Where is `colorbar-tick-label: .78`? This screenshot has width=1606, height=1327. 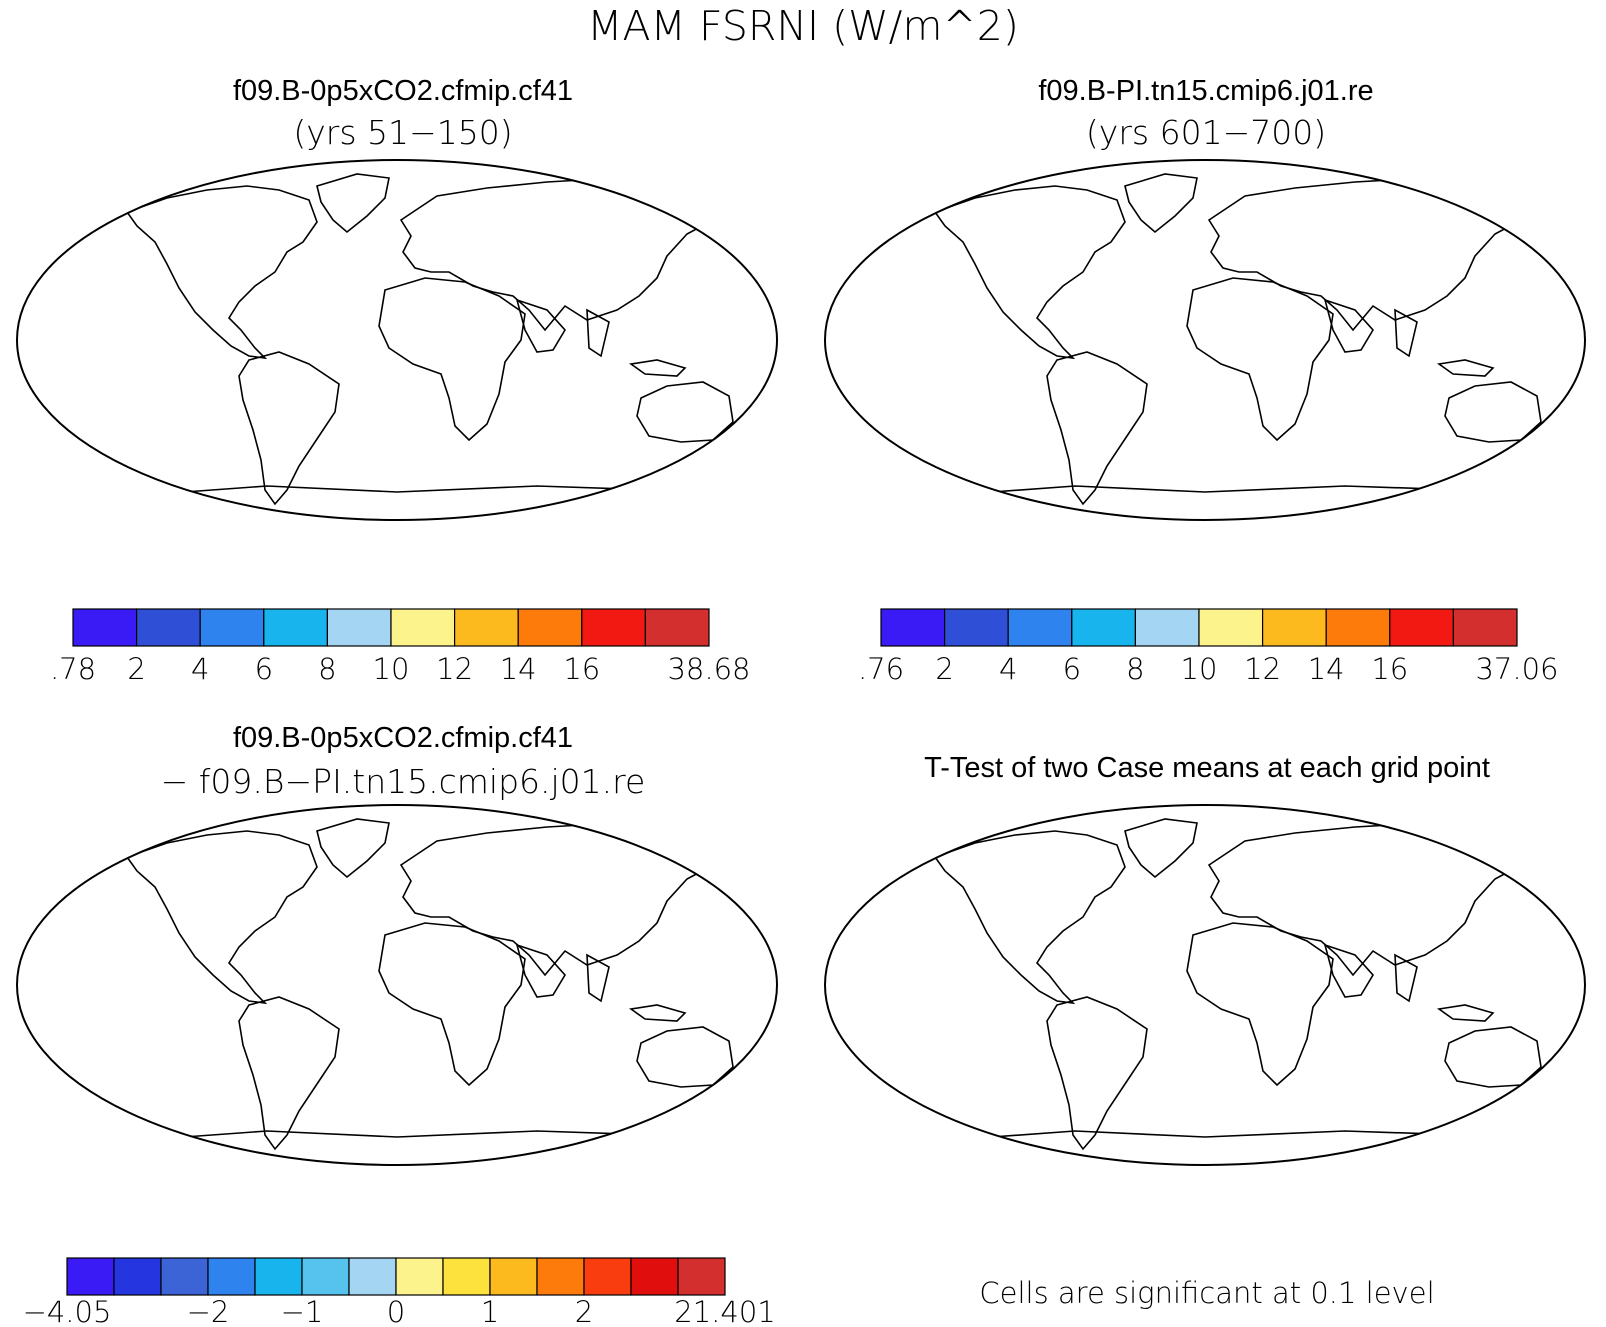
colorbar-tick-label: .78 is located at coordinates (73, 669).